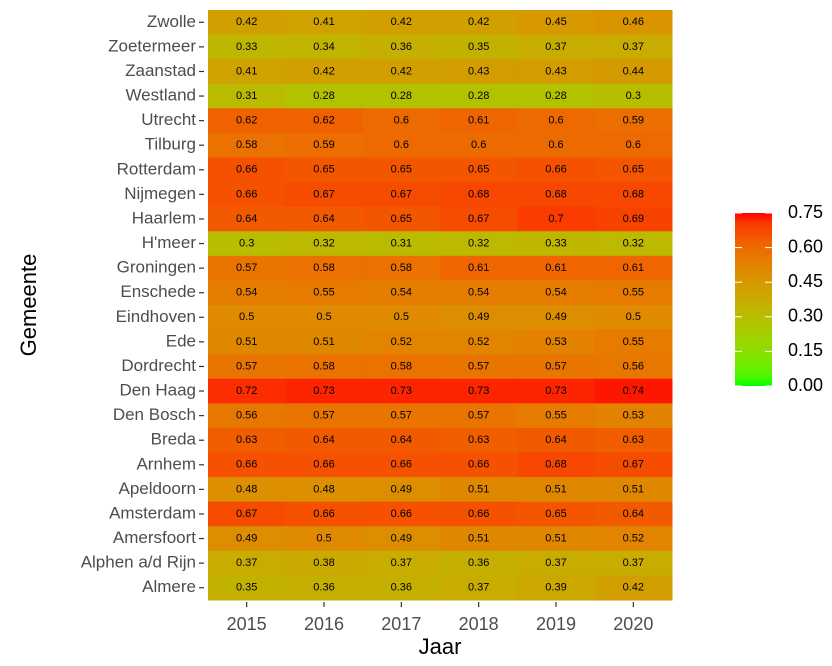 The height and width of the screenshot is (666, 832). Describe the element at coordinates (805, 350) in the screenshot. I see `colorbar-label: 0.15` at that location.